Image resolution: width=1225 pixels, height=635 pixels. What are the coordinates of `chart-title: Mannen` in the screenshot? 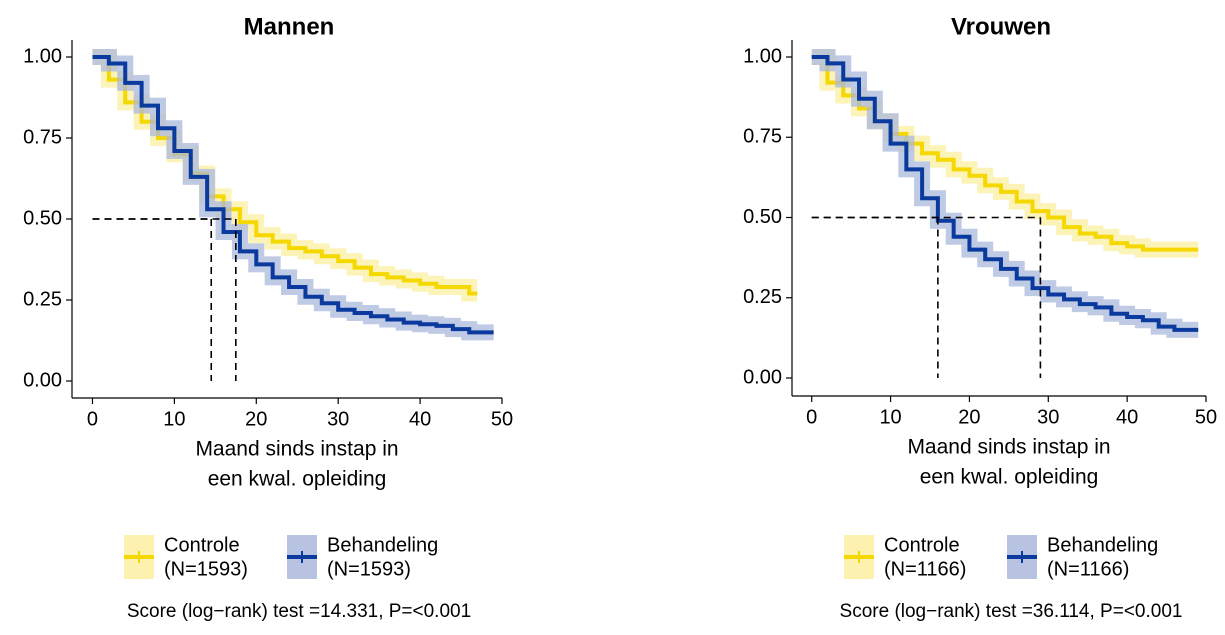 It's located at (289, 26).